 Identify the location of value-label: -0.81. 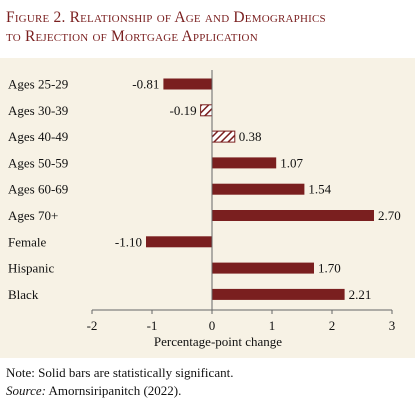
(145, 84).